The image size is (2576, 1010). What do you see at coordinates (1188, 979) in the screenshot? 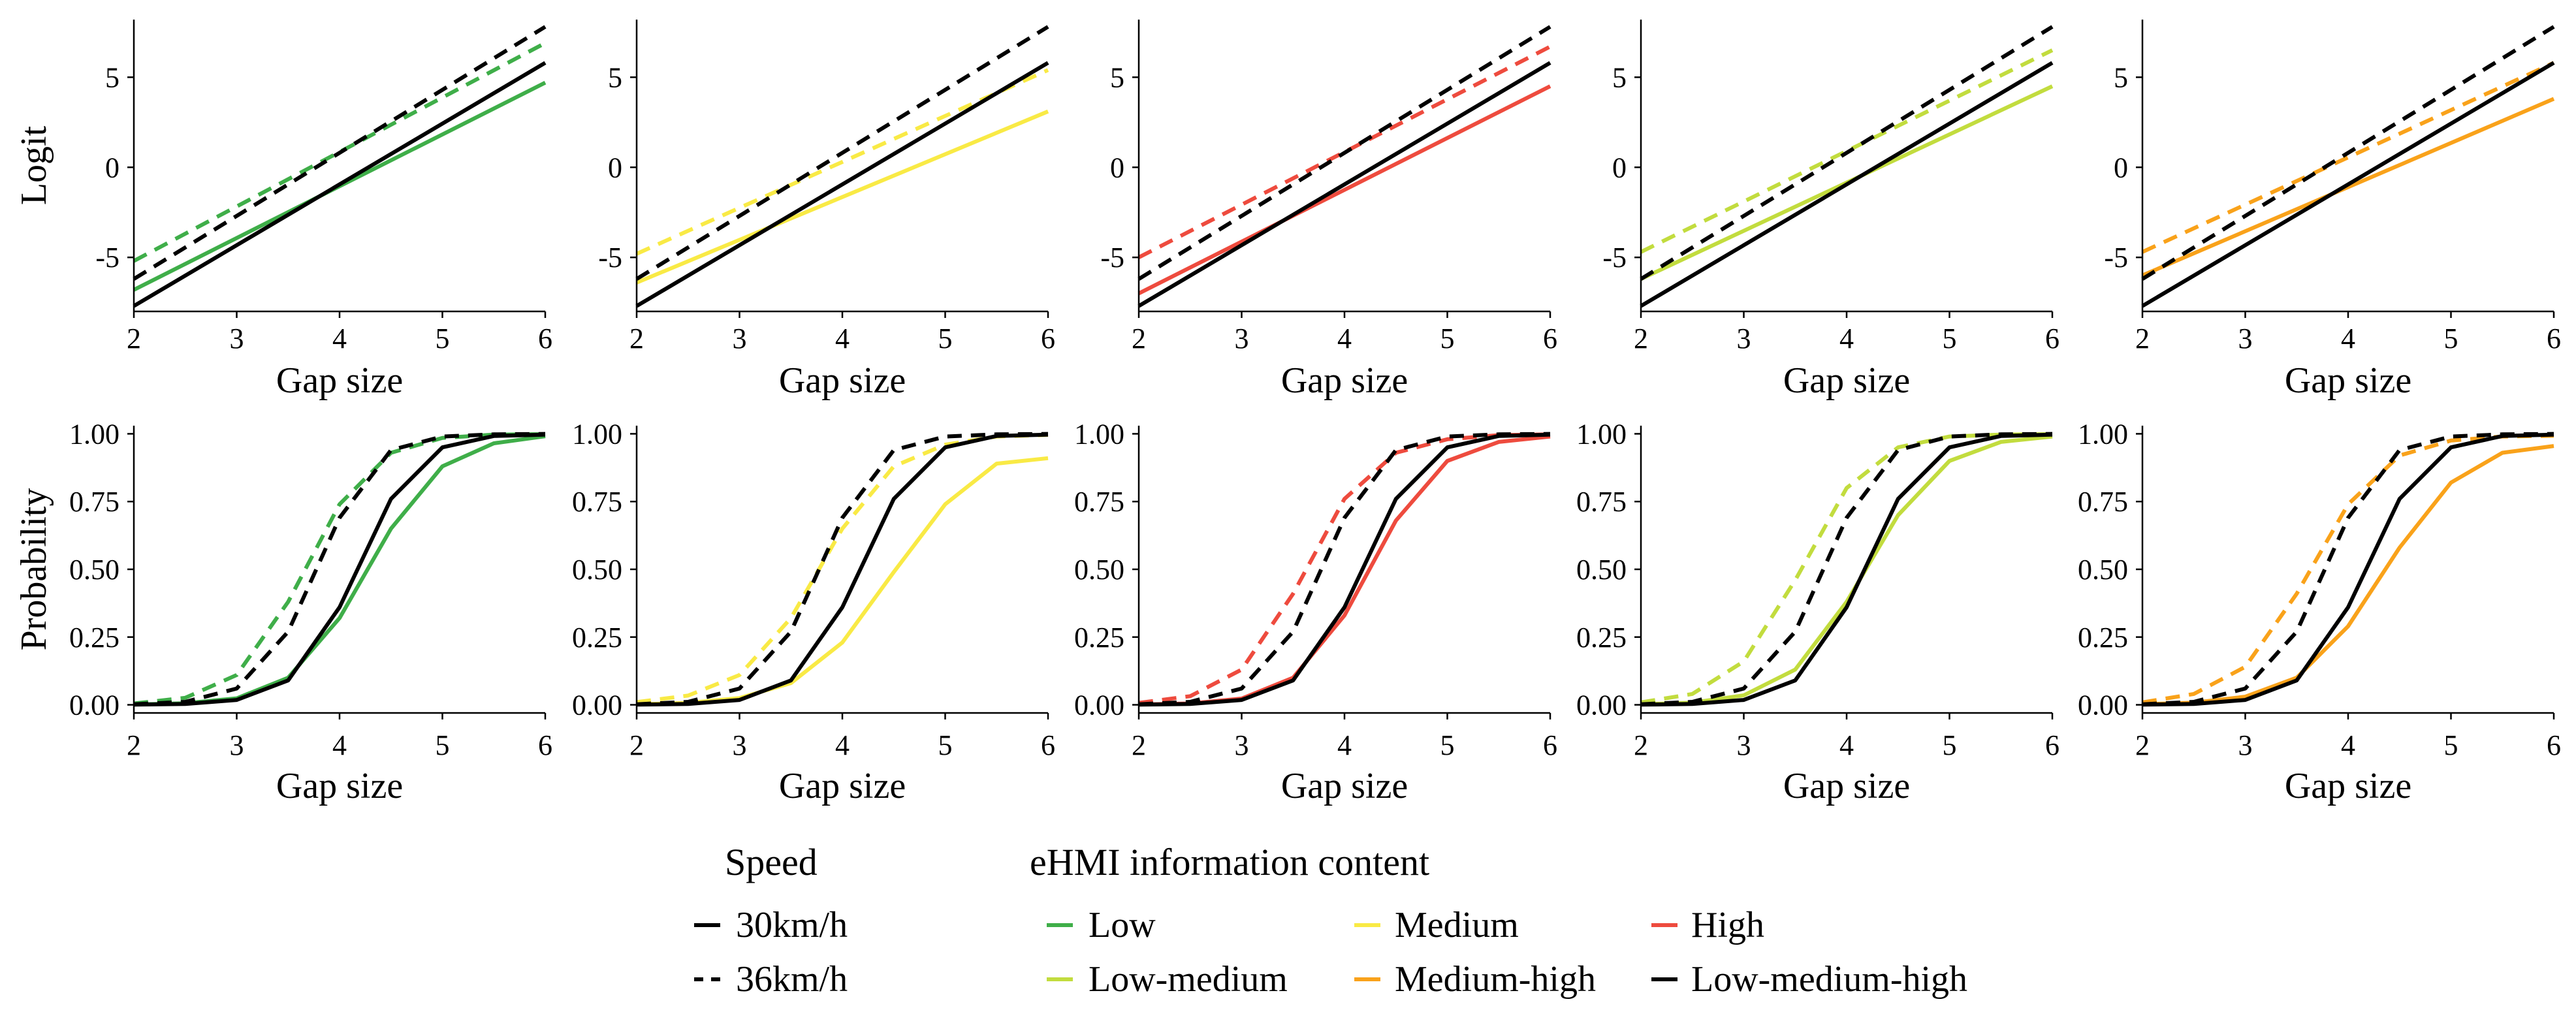
I see `legend-label-low-medium: Low-medium` at bounding box center [1188, 979].